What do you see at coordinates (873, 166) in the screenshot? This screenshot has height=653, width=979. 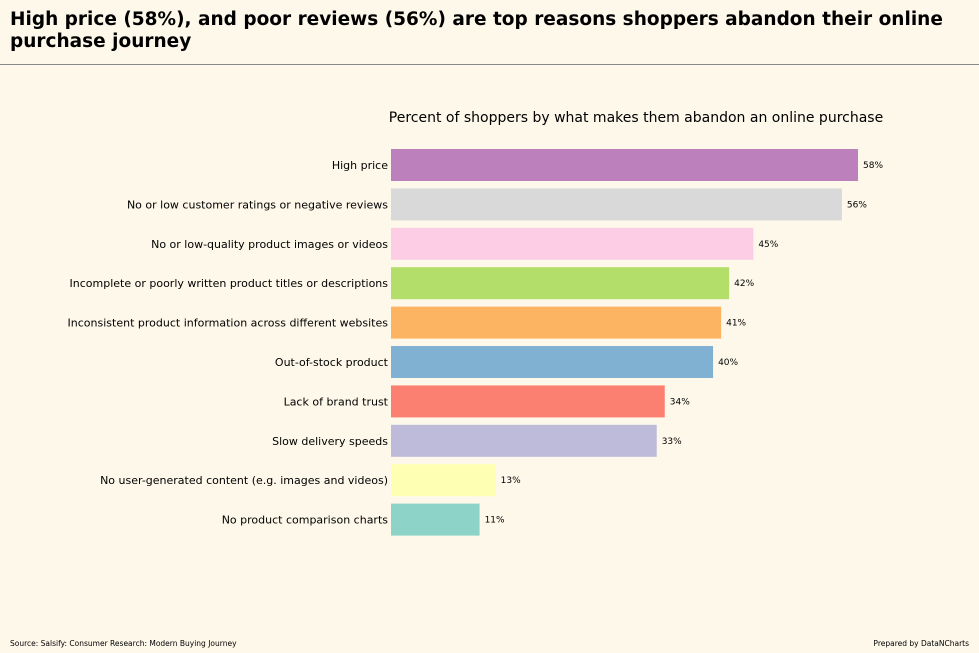 I see `value-label: 58%` at bounding box center [873, 166].